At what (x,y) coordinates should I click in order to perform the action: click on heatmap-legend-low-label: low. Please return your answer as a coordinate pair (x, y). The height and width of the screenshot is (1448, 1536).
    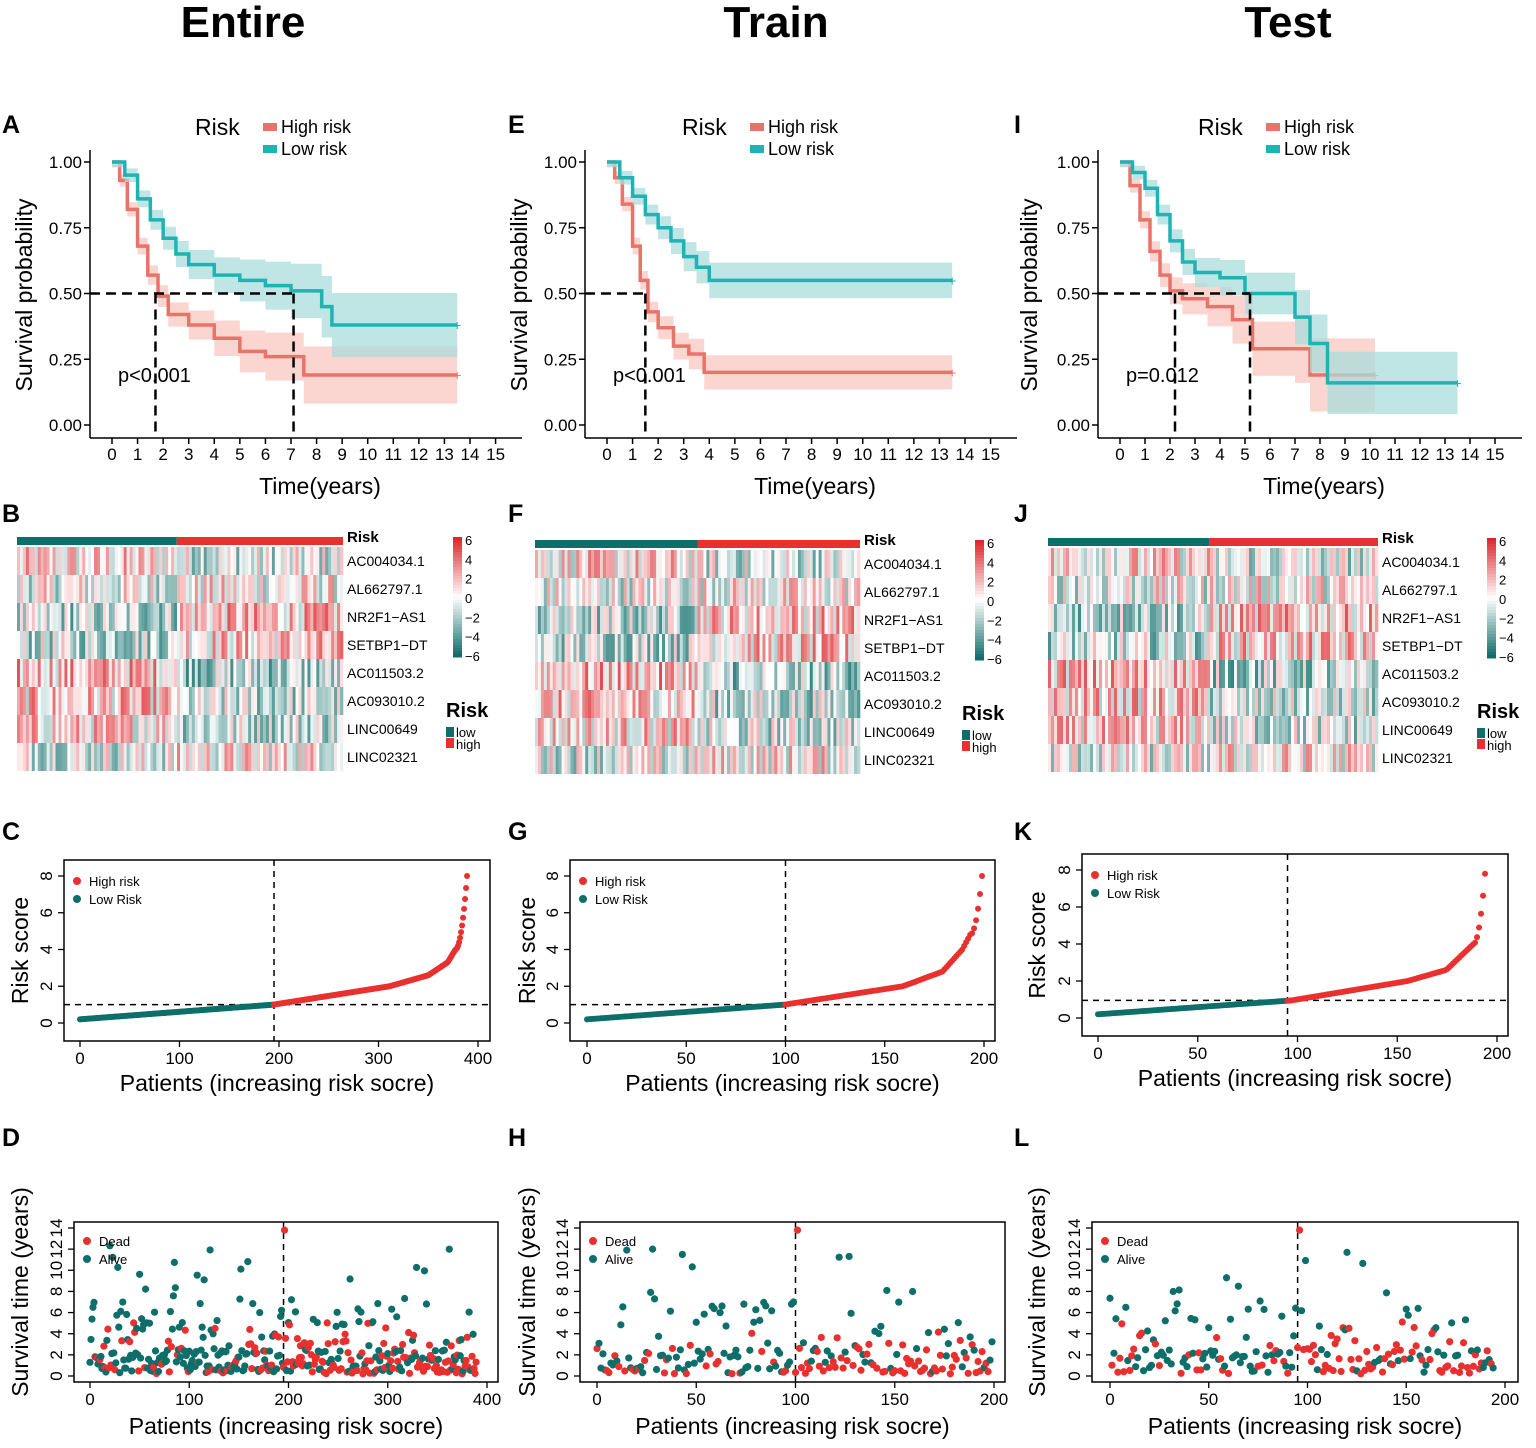
    Looking at the image, I should click on (1497, 733).